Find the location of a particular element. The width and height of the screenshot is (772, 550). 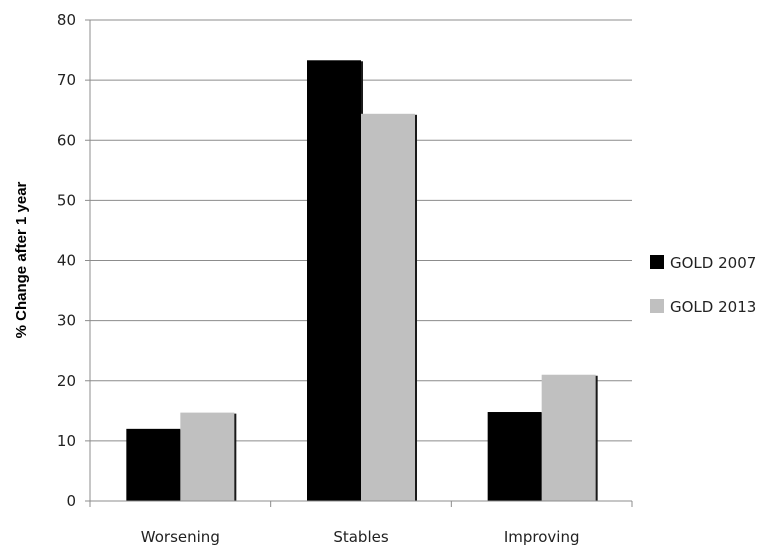

x-tick-label: Worsening is located at coordinates (180, 537).